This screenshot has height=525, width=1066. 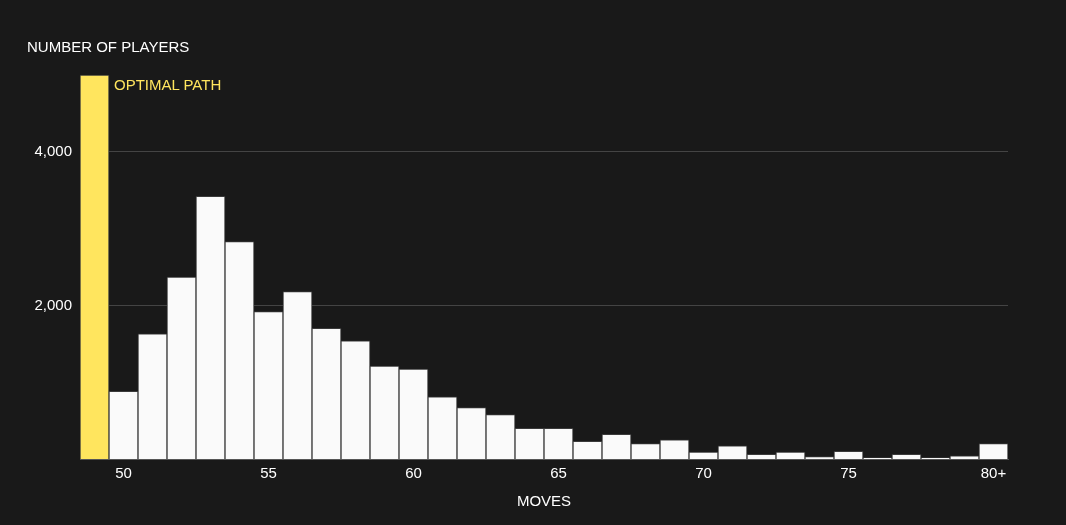 What do you see at coordinates (108, 47) in the screenshot?
I see `y-axis-title: NUMBER OF PLAYERS` at bounding box center [108, 47].